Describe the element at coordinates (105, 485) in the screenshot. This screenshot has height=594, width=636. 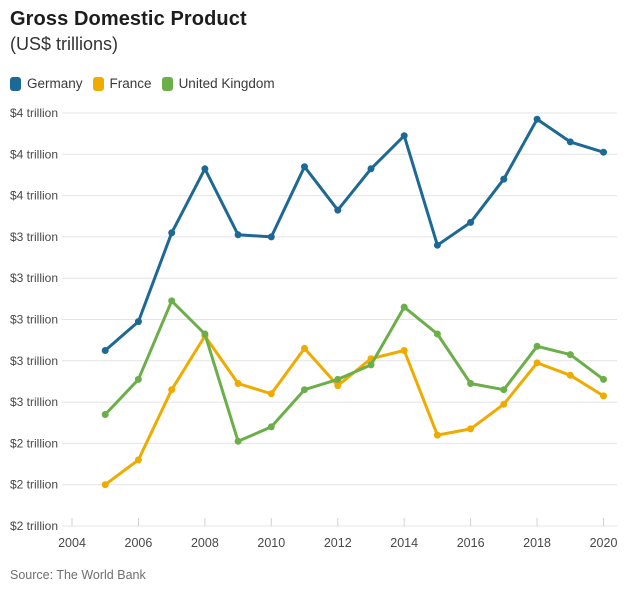
I see `data-point-france-2005` at that location.